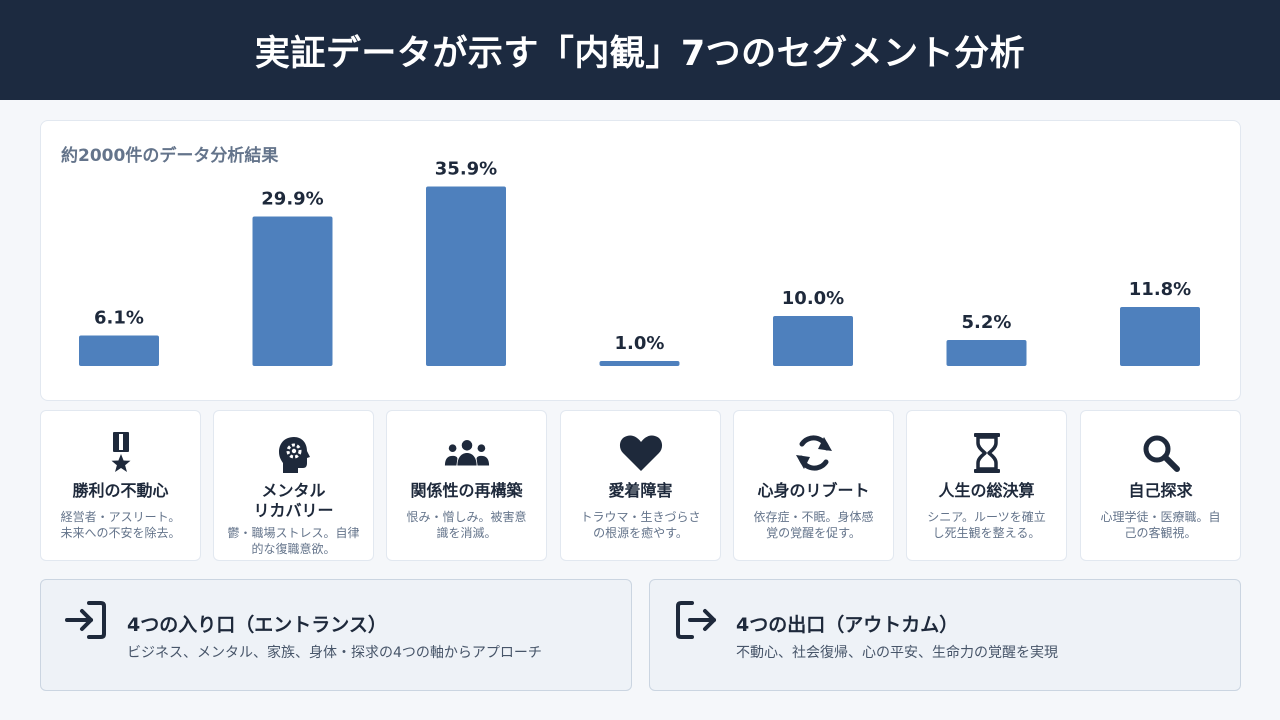  I want to click on segment-desc-line: 未来への不安を除去。, so click(120, 533).